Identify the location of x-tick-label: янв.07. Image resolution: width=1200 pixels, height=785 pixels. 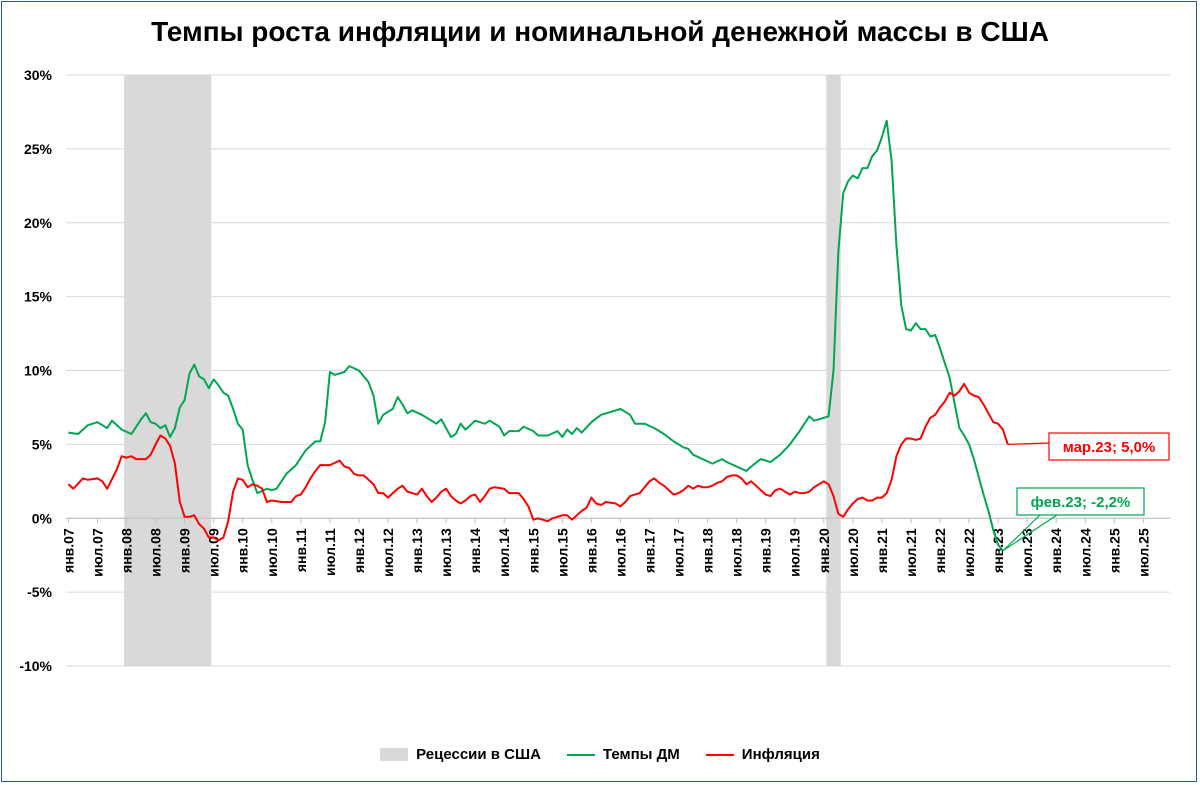
(68, 550).